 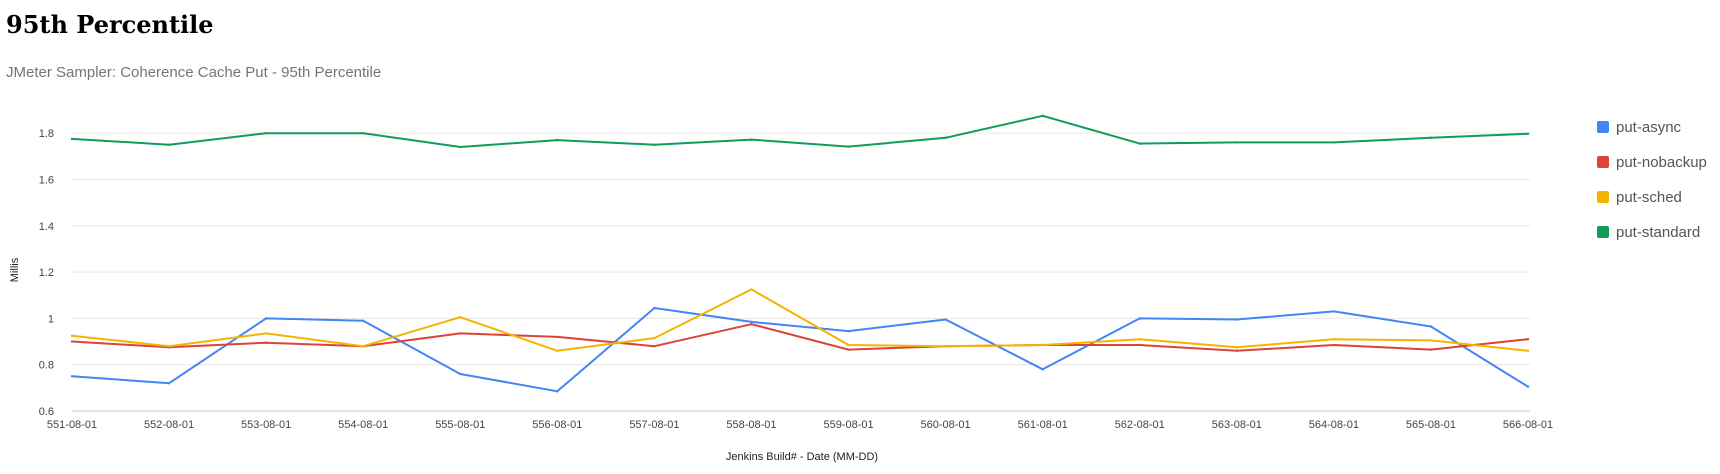 What do you see at coordinates (51, 319) in the screenshot?
I see `y-tick-label: 1` at bounding box center [51, 319].